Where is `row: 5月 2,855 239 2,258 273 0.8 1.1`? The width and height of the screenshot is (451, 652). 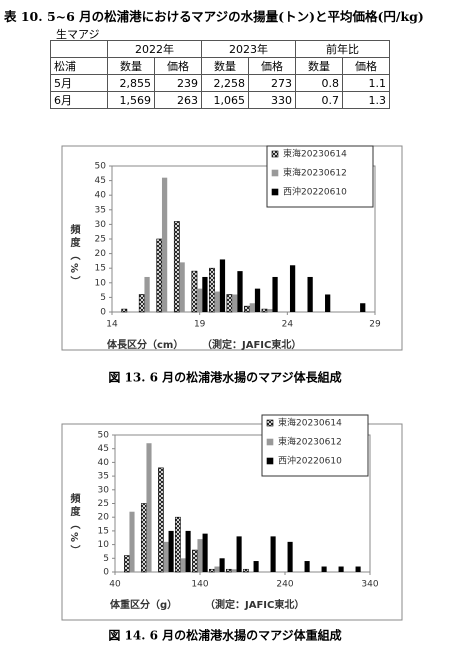 row: 5月 2,855 239 2,258 273 0.8 1.1 is located at coordinates (220, 83).